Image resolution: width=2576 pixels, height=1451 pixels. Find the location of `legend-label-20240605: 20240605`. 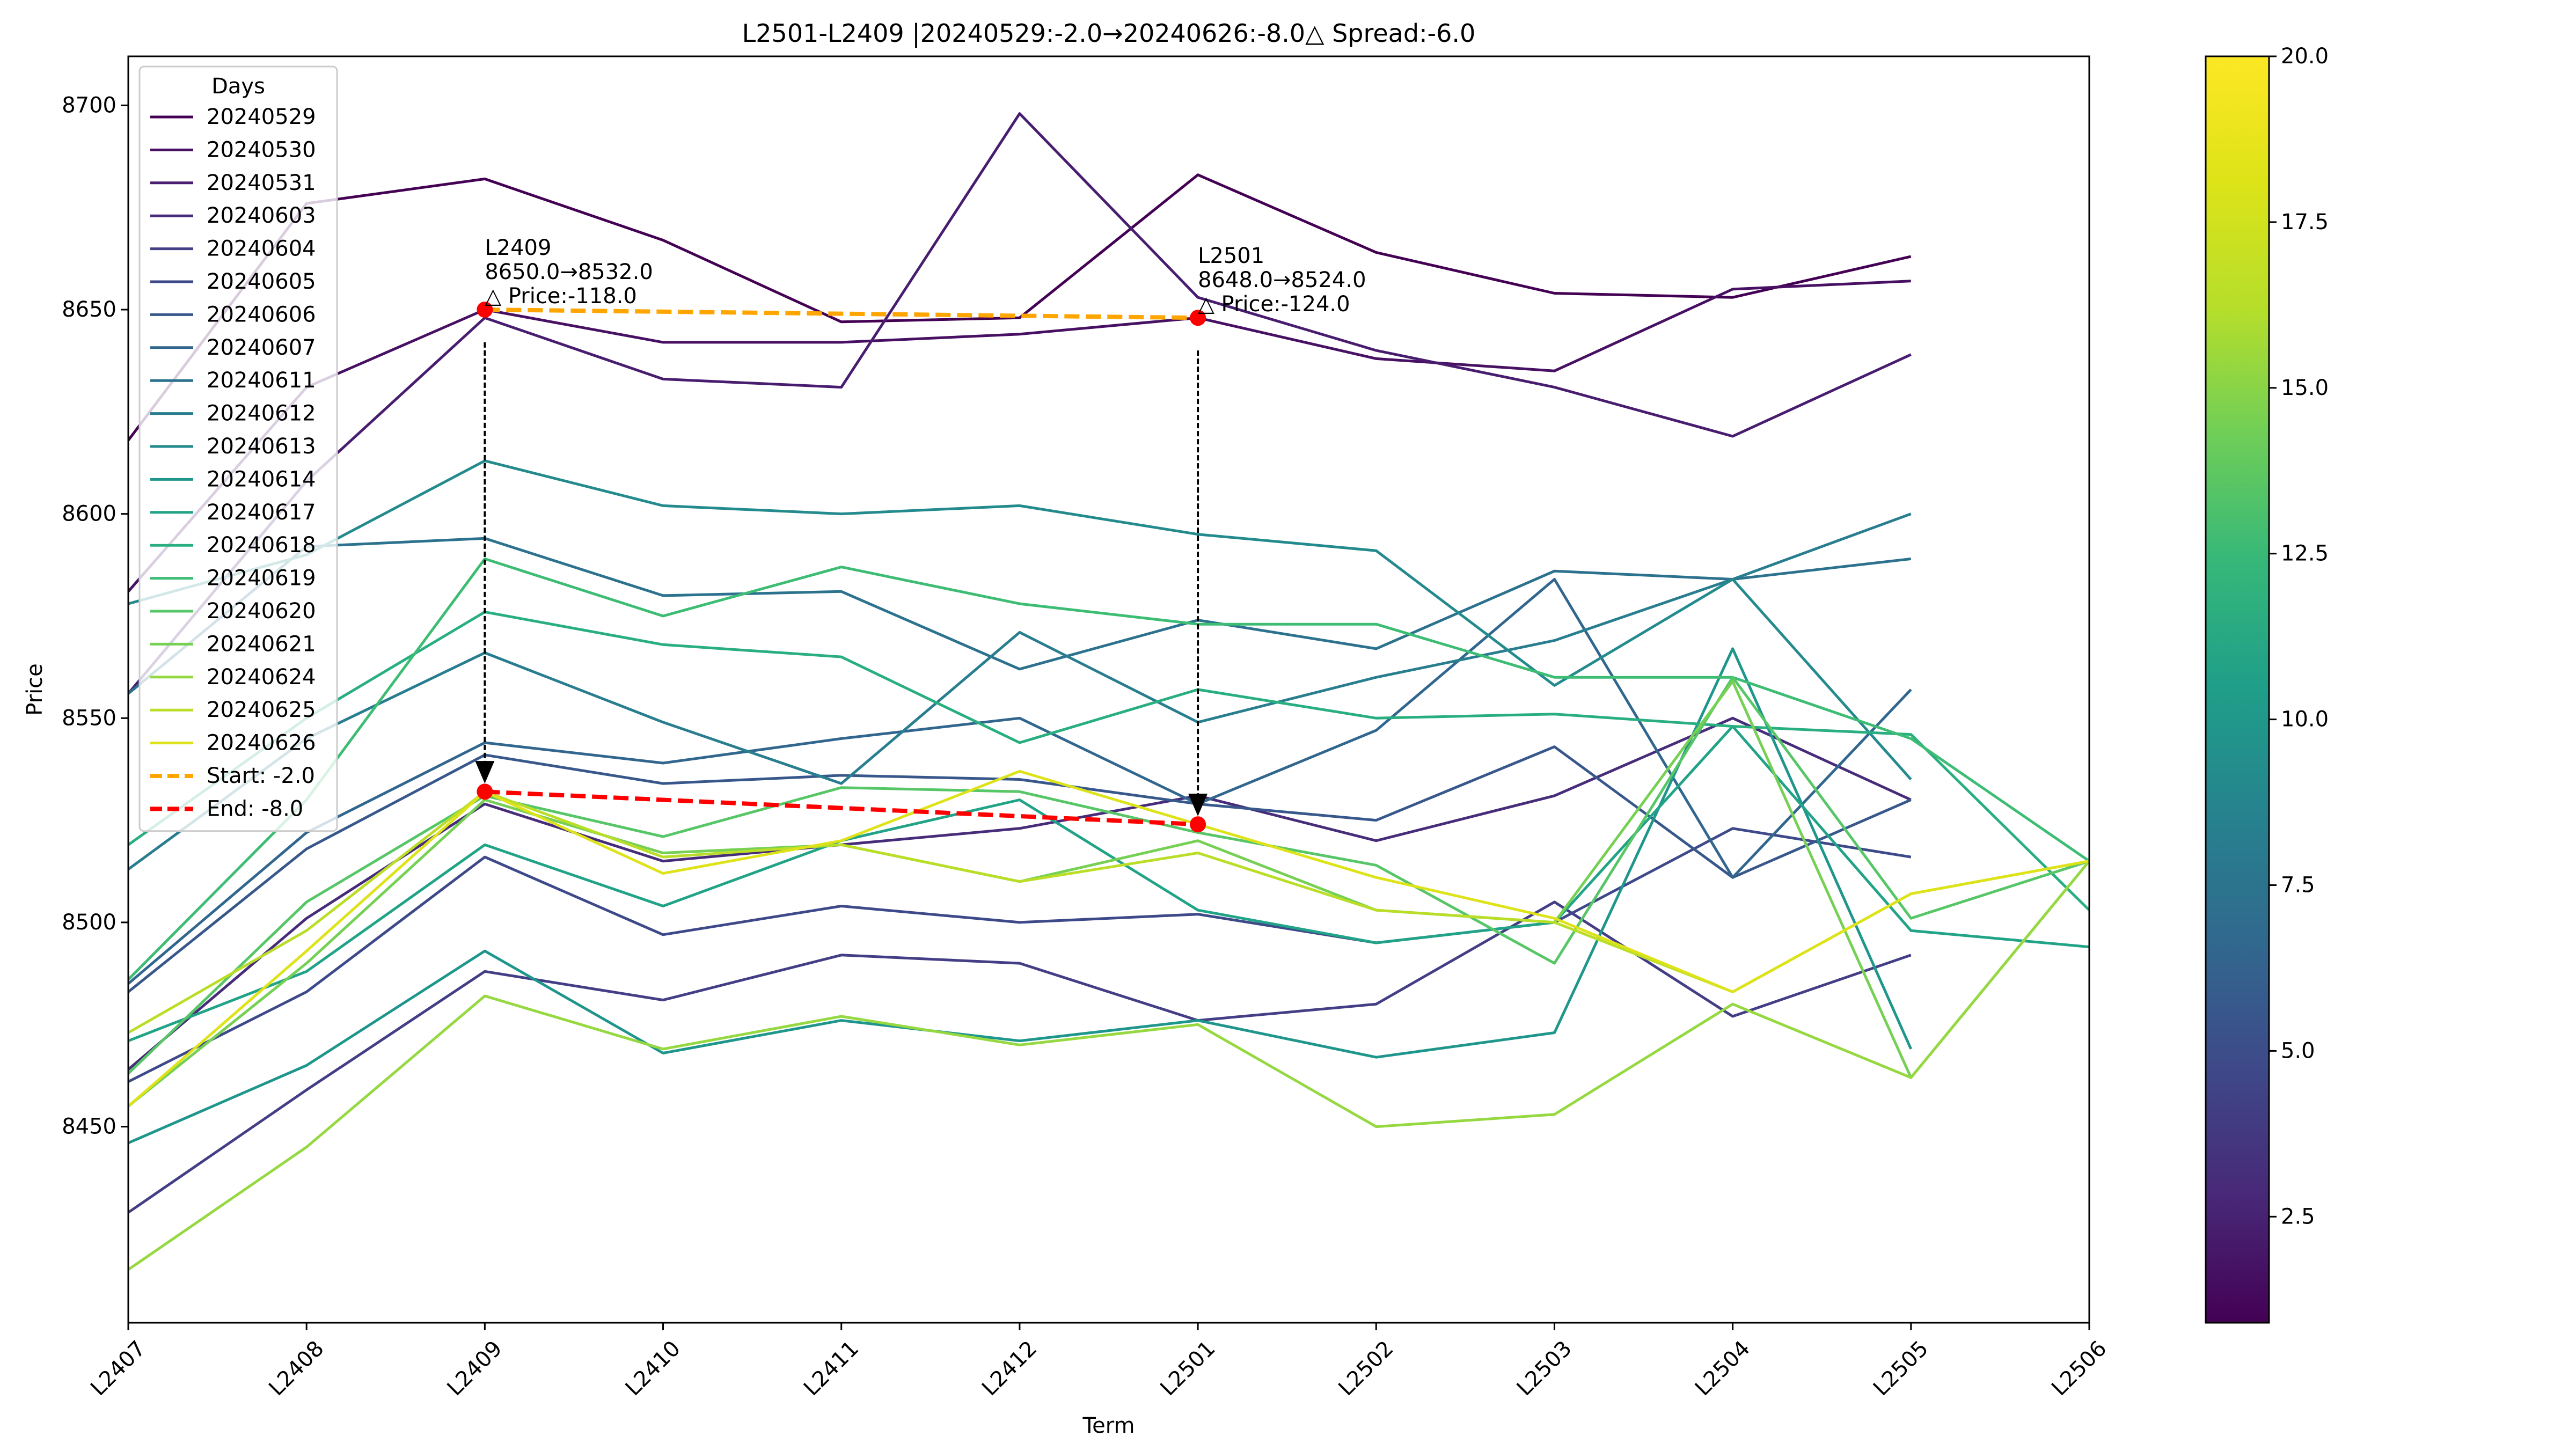

legend-label-20240605: 20240605 is located at coordinates (261, 282).